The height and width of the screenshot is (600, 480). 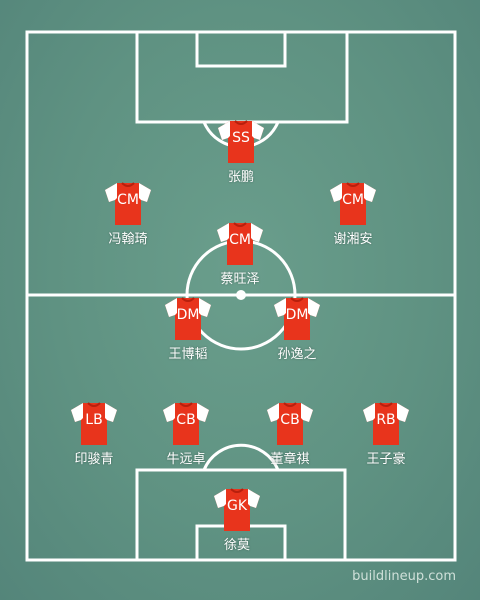 I want to click on shirt-icon: SS, so click(x=241, y=141).